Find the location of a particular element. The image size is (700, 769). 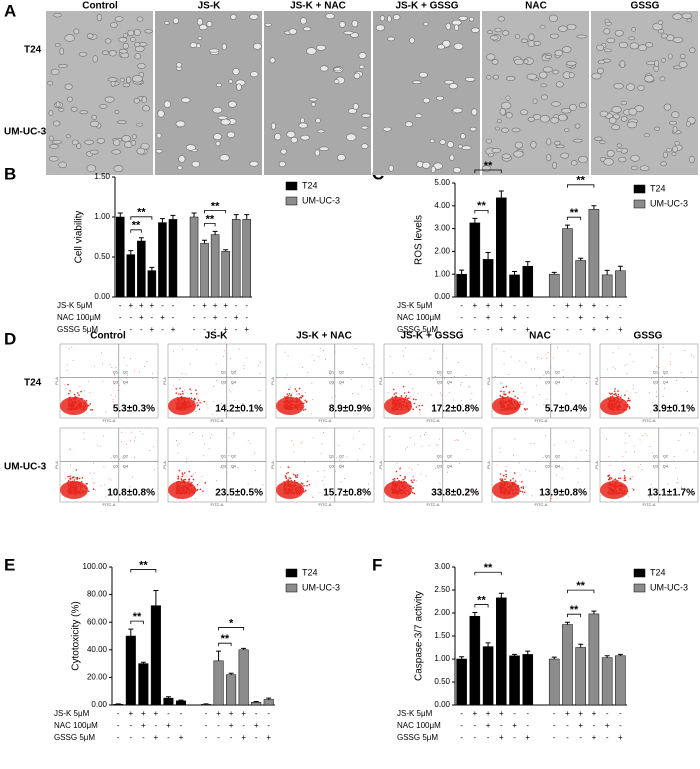

treatment-label: GSSG 5μM is located at coordinates (417, 737).